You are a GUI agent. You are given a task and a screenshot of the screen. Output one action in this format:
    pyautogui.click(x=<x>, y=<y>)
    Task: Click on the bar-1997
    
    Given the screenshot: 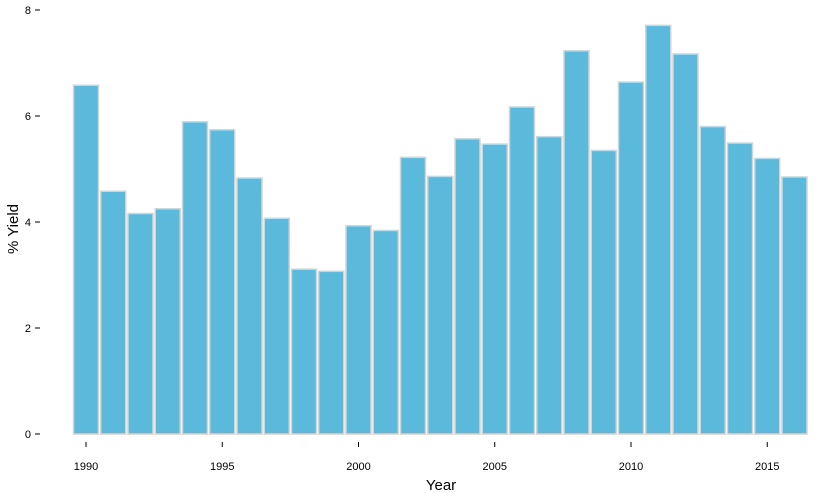 What is the action you would take?
    pyautogui.click(x=276, y=326)
    